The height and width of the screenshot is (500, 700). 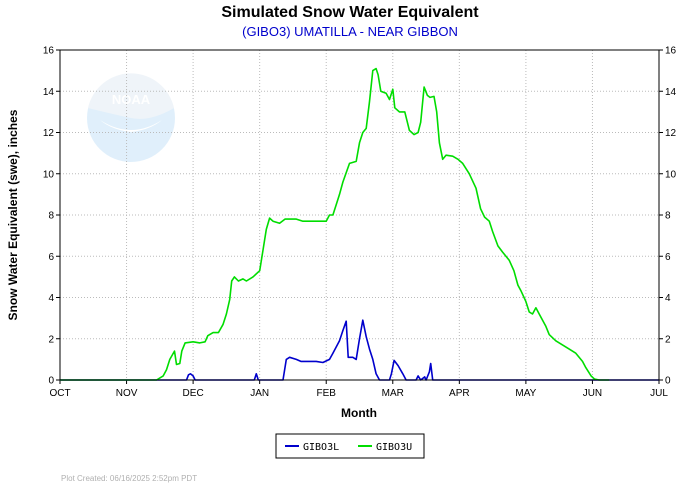 I want to click on x-tick-label: JUL, so click(x=659, y=393).